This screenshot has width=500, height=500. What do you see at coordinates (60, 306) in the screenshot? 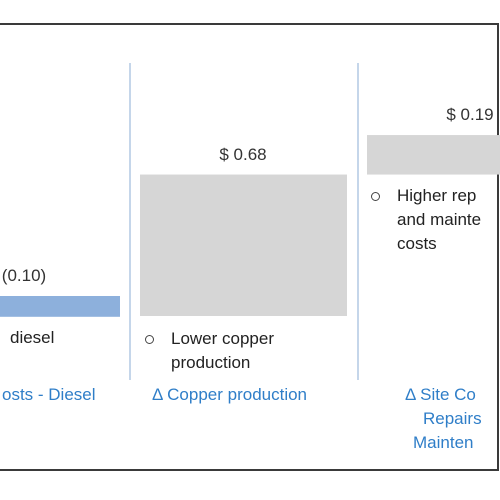
I see `bar-costs-diesel` at bounding box center [60, 306].